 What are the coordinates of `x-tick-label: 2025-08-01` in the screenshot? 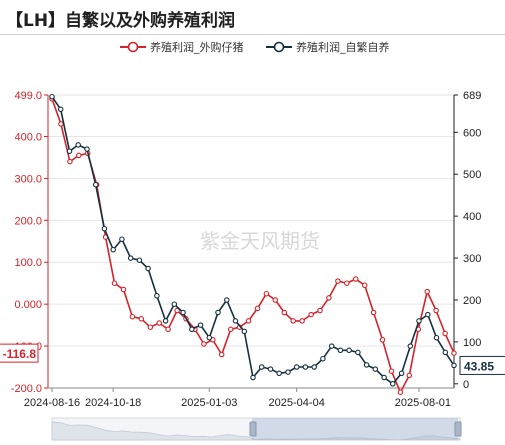 It's located at (423, 403).